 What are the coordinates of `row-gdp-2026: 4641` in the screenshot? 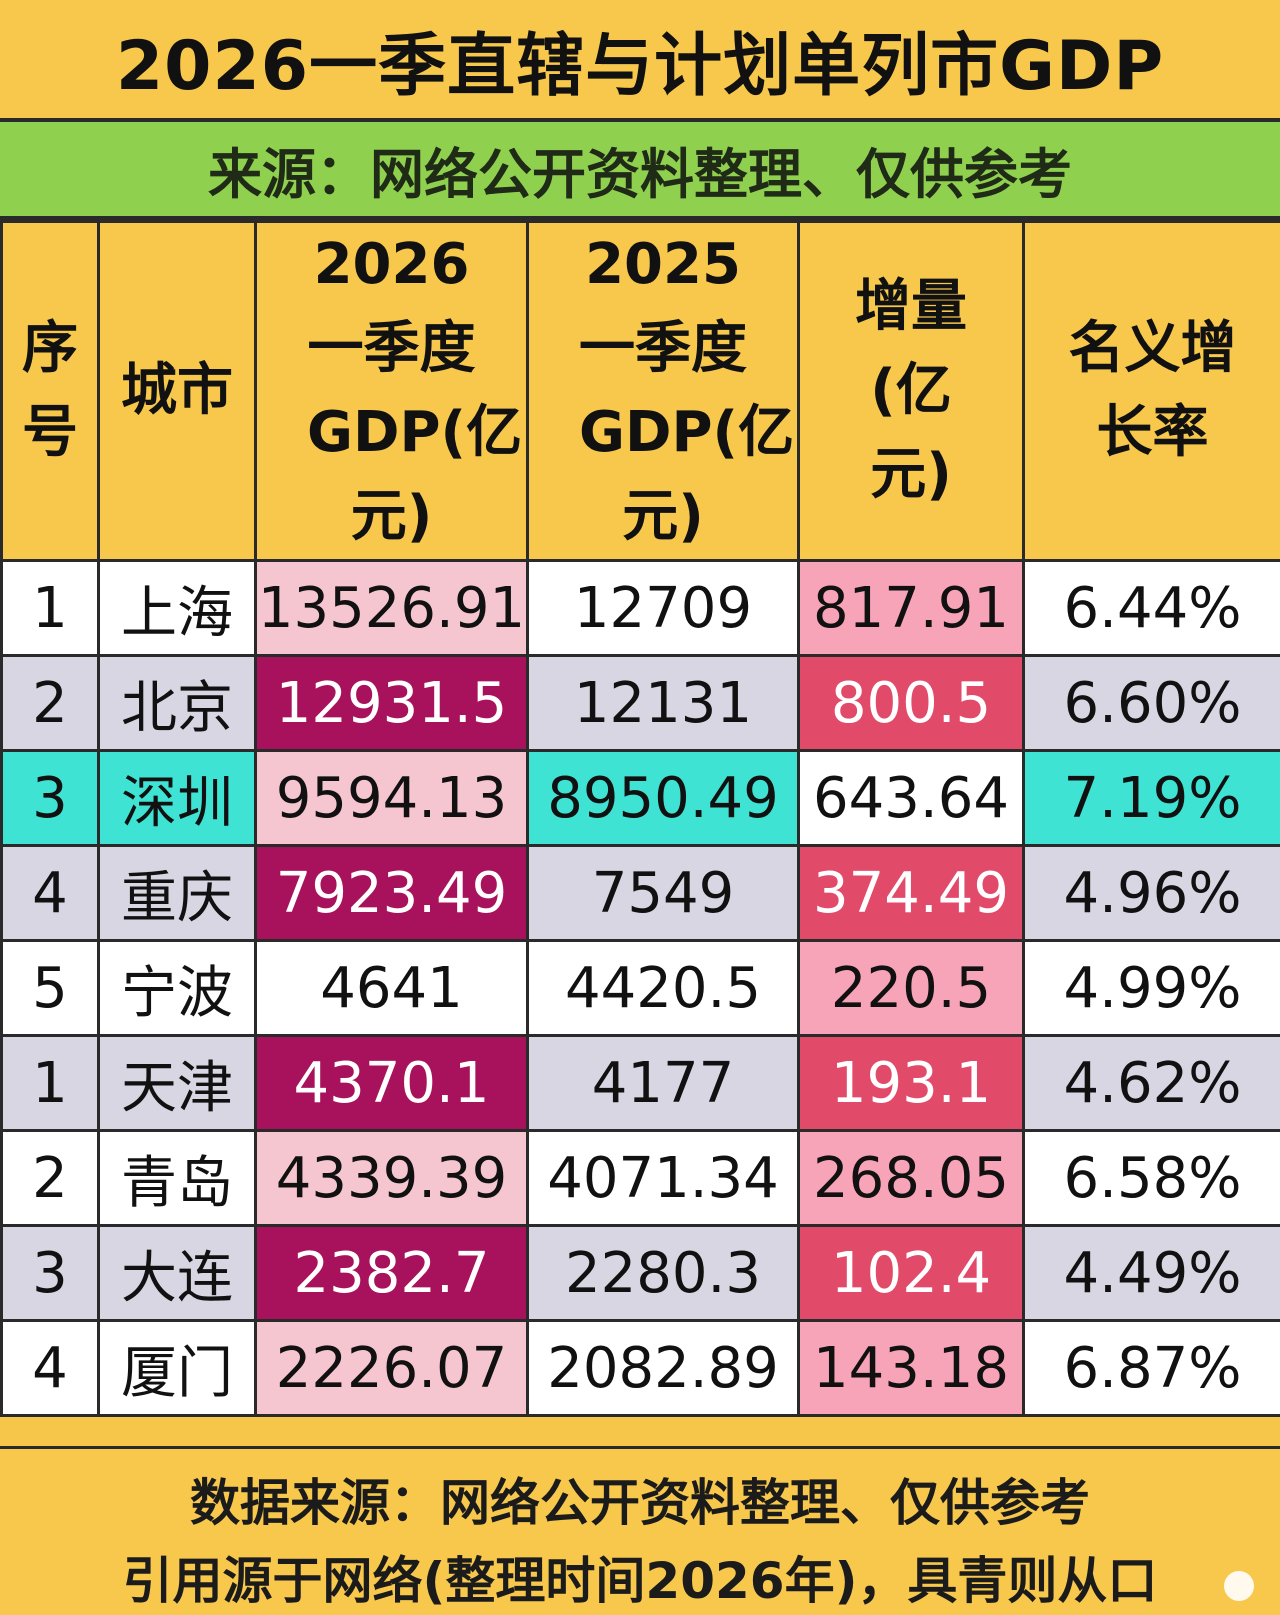 It's located at (392, 988).